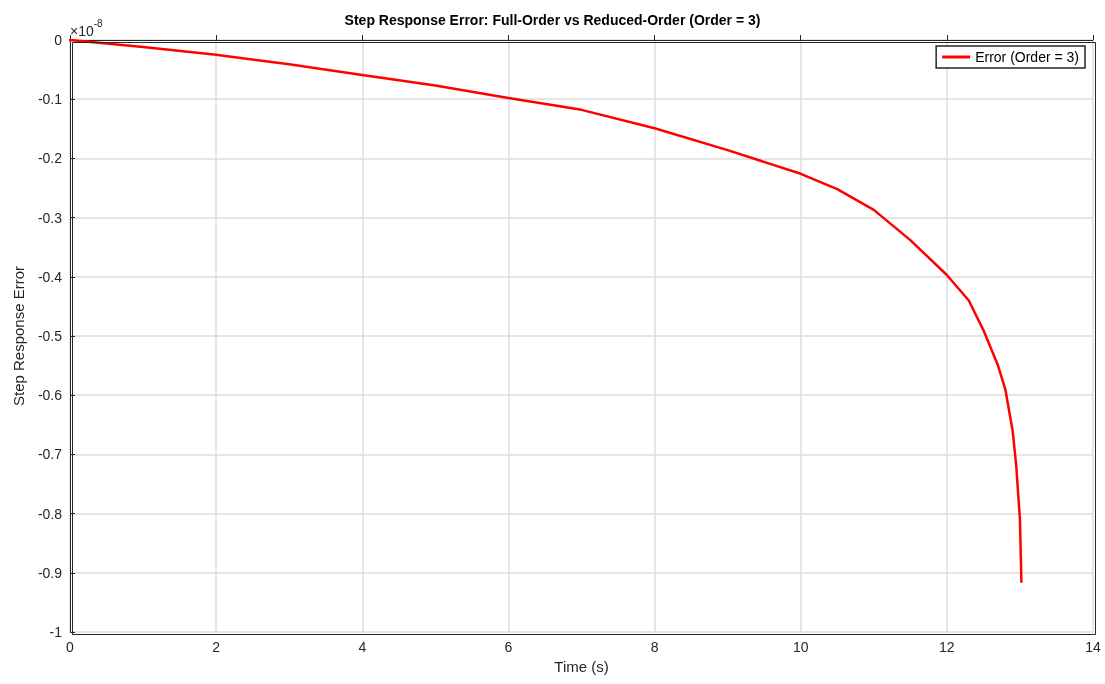 The height and width of the screenshot is (684, 1105). Describe the element at coordinates (50, 395) in the screenshot. I see `y-tick-label: -0.6` at that location.